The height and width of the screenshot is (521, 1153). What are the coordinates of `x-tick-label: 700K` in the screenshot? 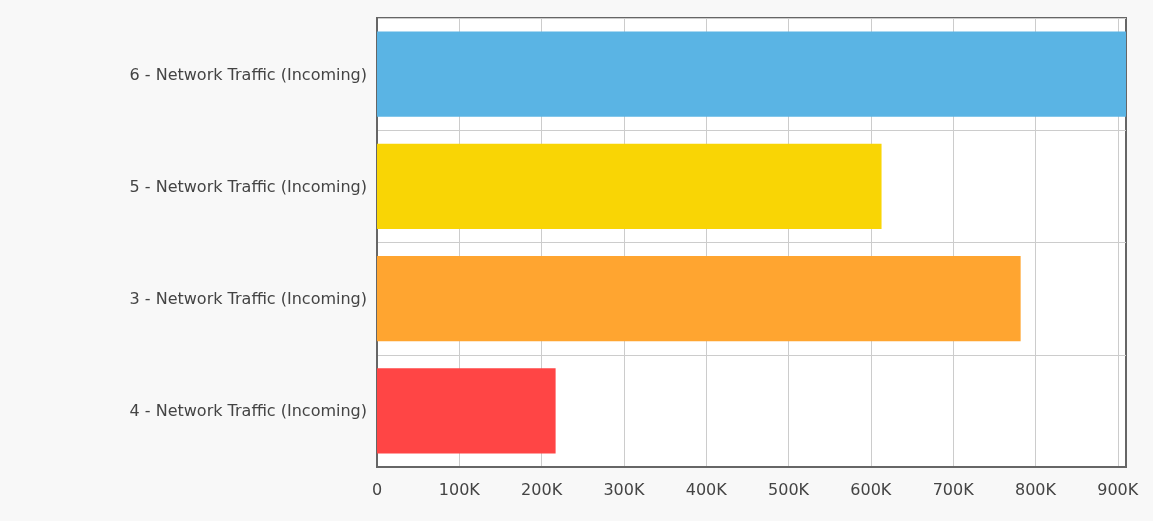 It's located at (953, 489).